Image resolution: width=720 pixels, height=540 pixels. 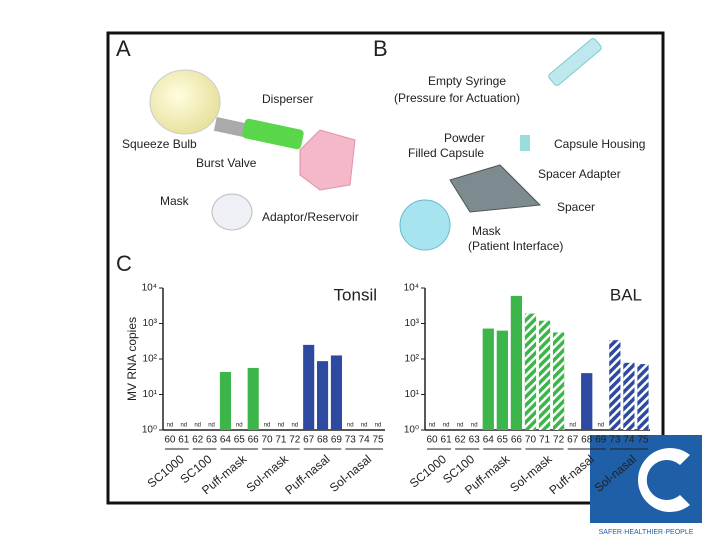 I want to click on burst-valve, so click(x=230, y=127).